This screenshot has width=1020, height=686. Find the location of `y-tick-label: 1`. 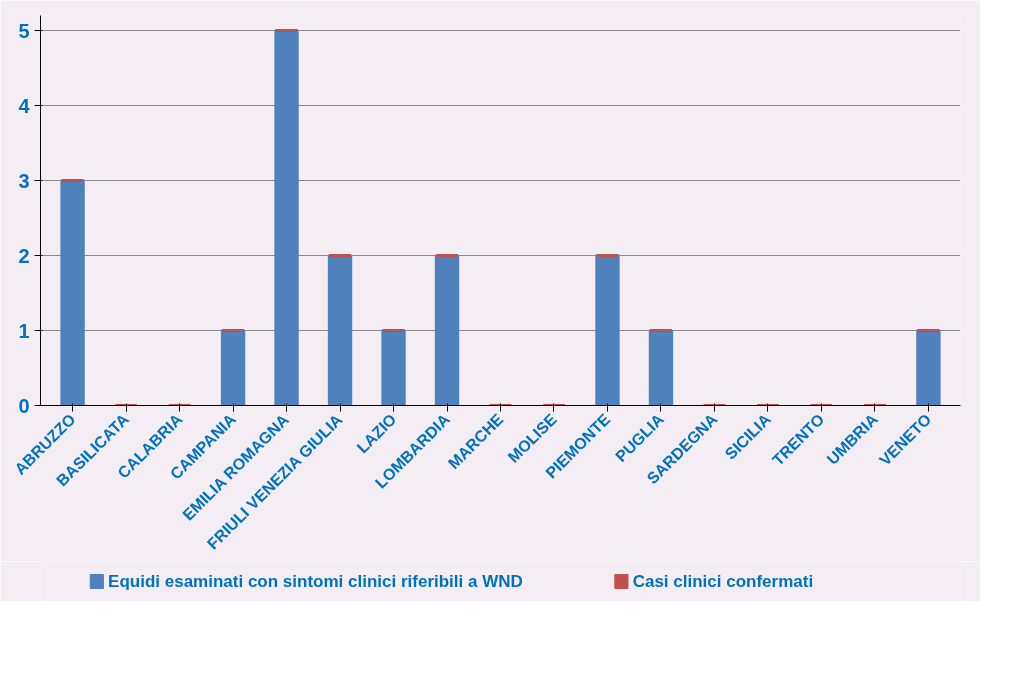

y-tick-label: 1 is located at coordinates (24, 330).